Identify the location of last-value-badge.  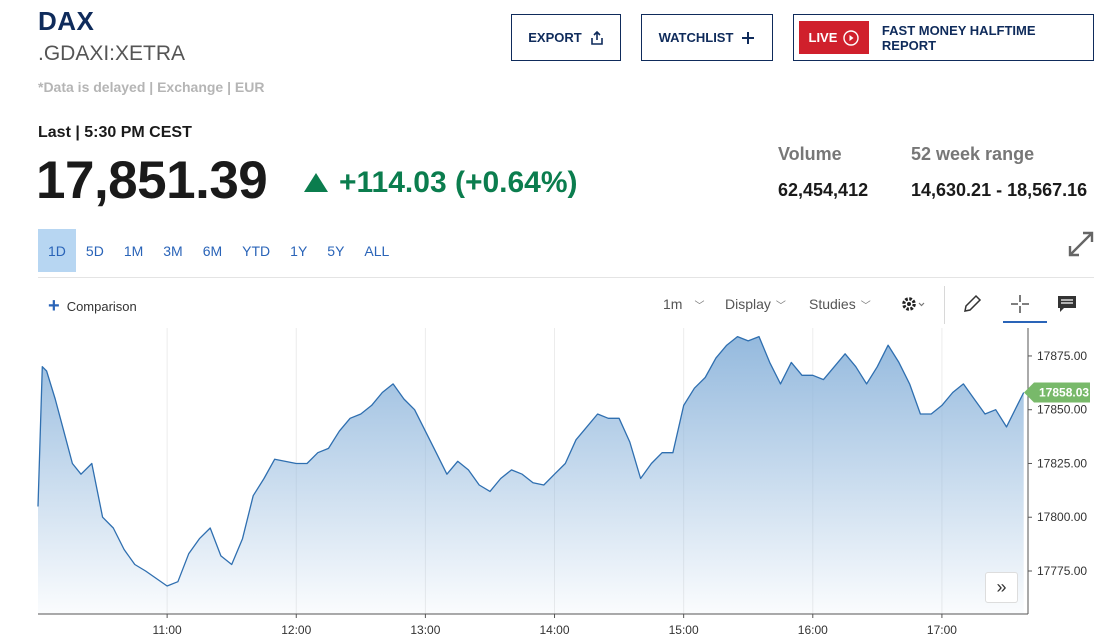
(1057, 392).